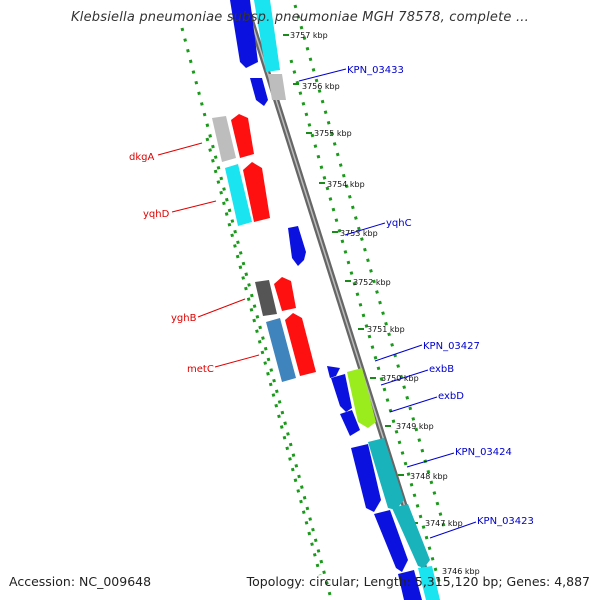 This screenshot has width=600, height=600. Describe the element at coordinates (297, 246) in the screenshot. I see `gene-blue-yqhC` at that location.